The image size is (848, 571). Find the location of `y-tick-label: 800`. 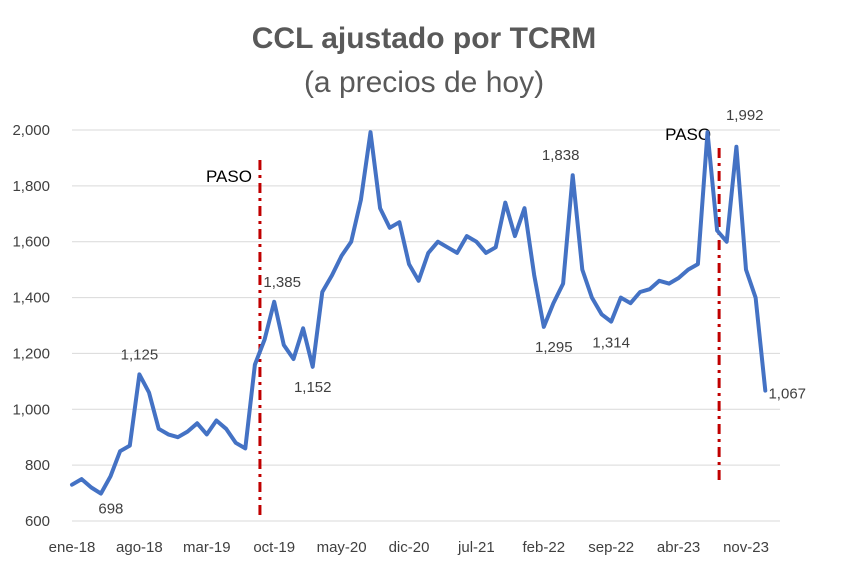

y-tick-label: 800 is located at coordinates (37, 465).